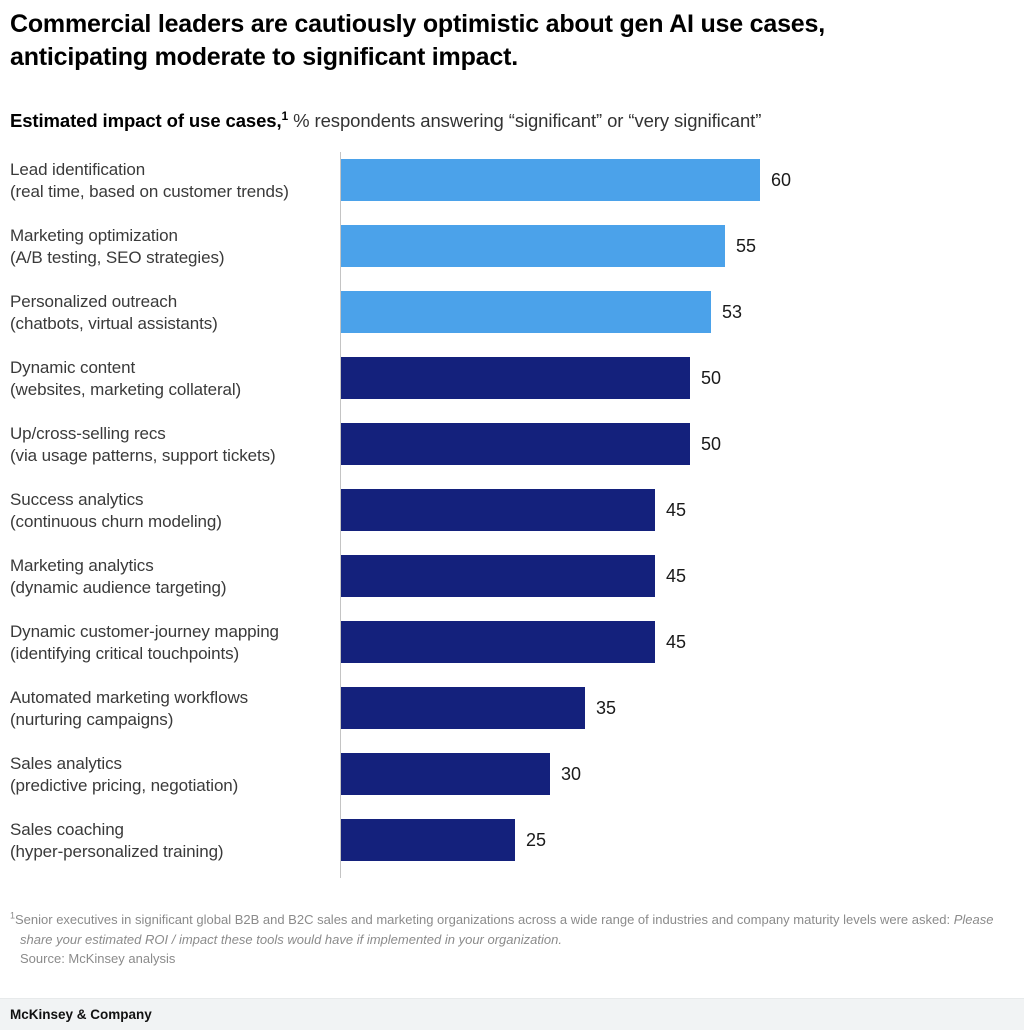 Image resolution: width=1024 pixels, height=1030 pixels. Describe the element at coordinates (129, 697) in the screenshot. I see `category-label-main: Automated marketing workflows` at that location.